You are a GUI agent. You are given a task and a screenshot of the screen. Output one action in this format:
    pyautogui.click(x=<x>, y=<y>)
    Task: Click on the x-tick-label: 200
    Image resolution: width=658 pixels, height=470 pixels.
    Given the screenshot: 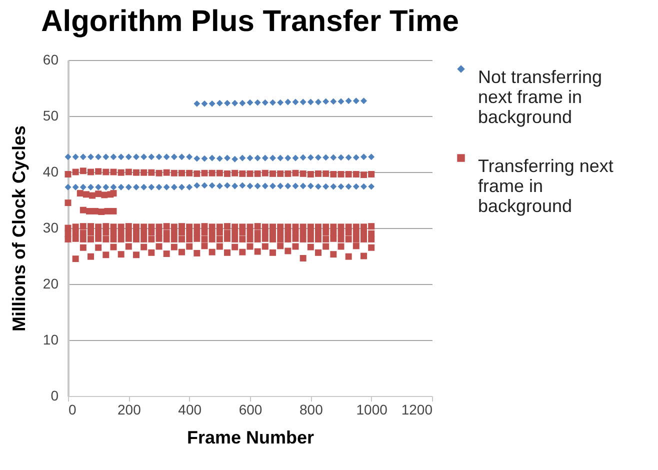 What is the action you would take?
    pyautogui.click(x=129, y=410)
    